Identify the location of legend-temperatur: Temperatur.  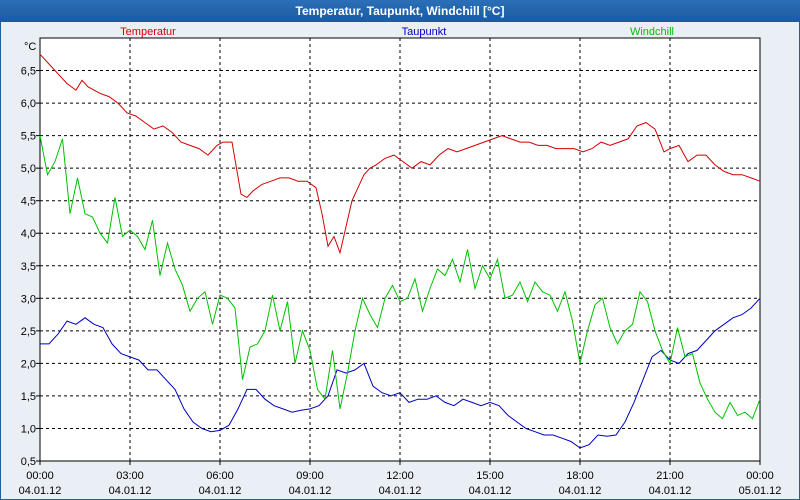
(148, 32).